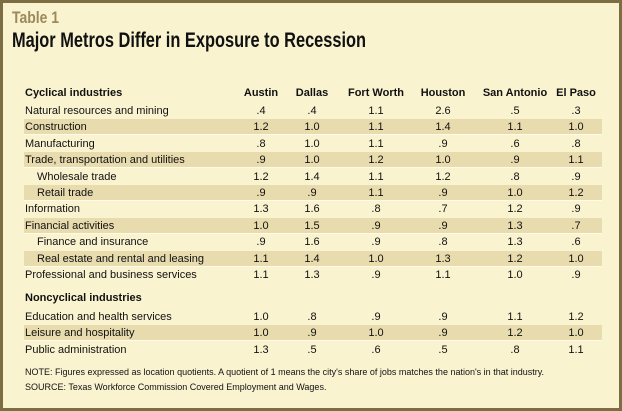  I want to click on cell-value: 1.5, so click(312, 225).